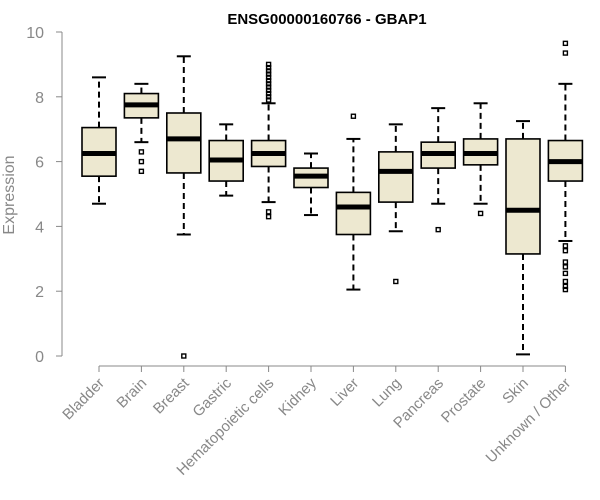  I want to click on box-group-kidney, so click(311, 184).